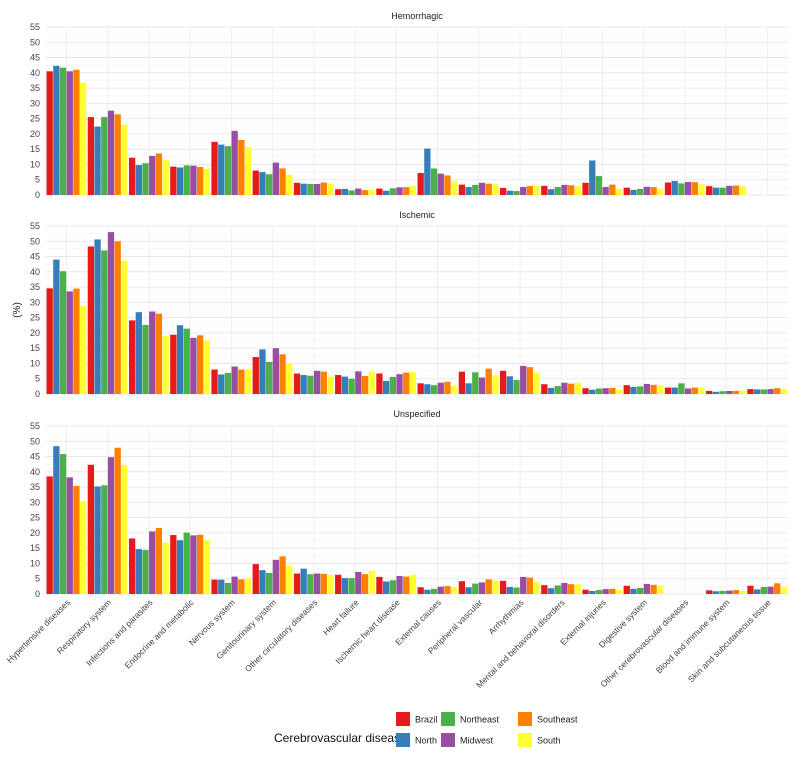 The height and width of the screenshot is (768, 800). Describe the element at coordinates (35, 58) in the screenshot. I see `y-tick-label: 45` at that location.